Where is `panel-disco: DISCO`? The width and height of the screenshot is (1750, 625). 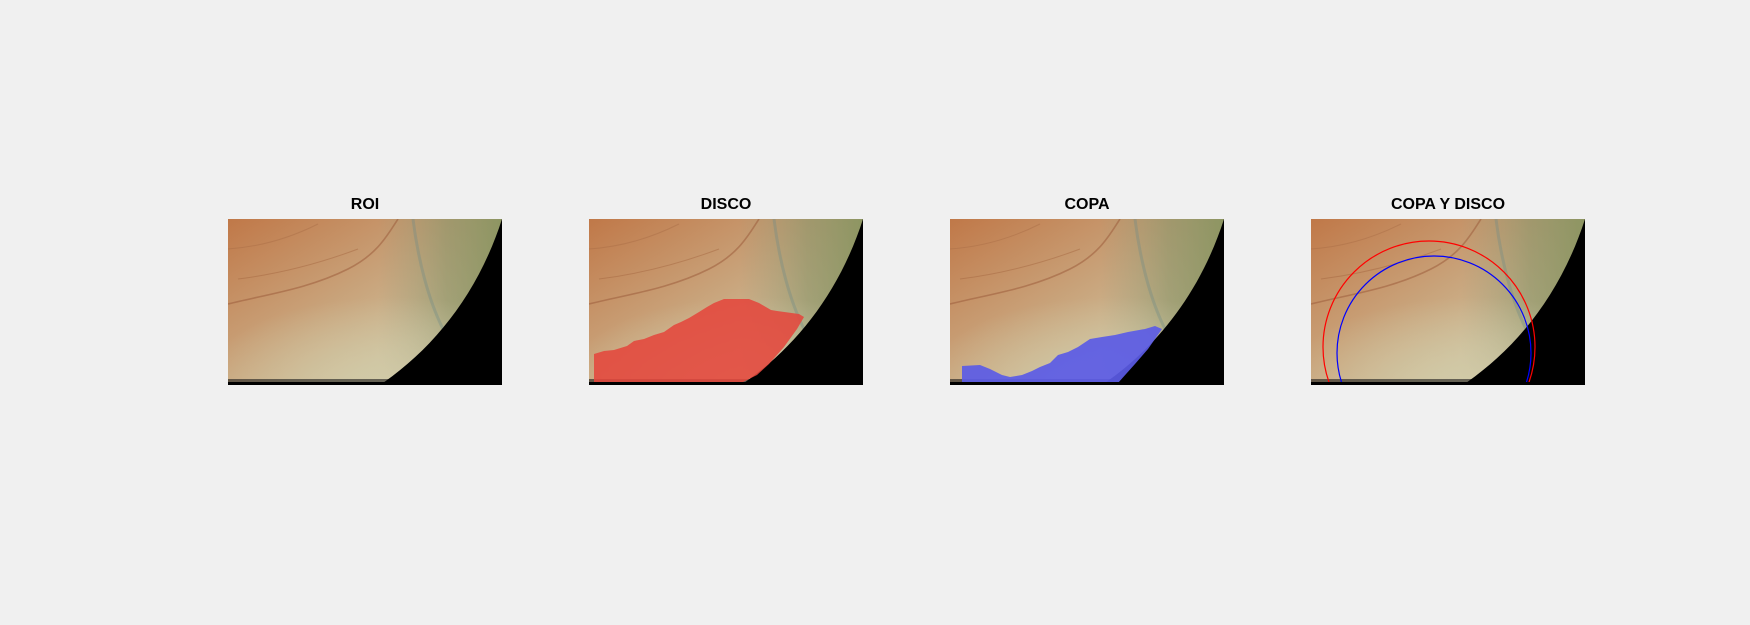 panel-disco: DISCO is located at coordinates (726, 290).